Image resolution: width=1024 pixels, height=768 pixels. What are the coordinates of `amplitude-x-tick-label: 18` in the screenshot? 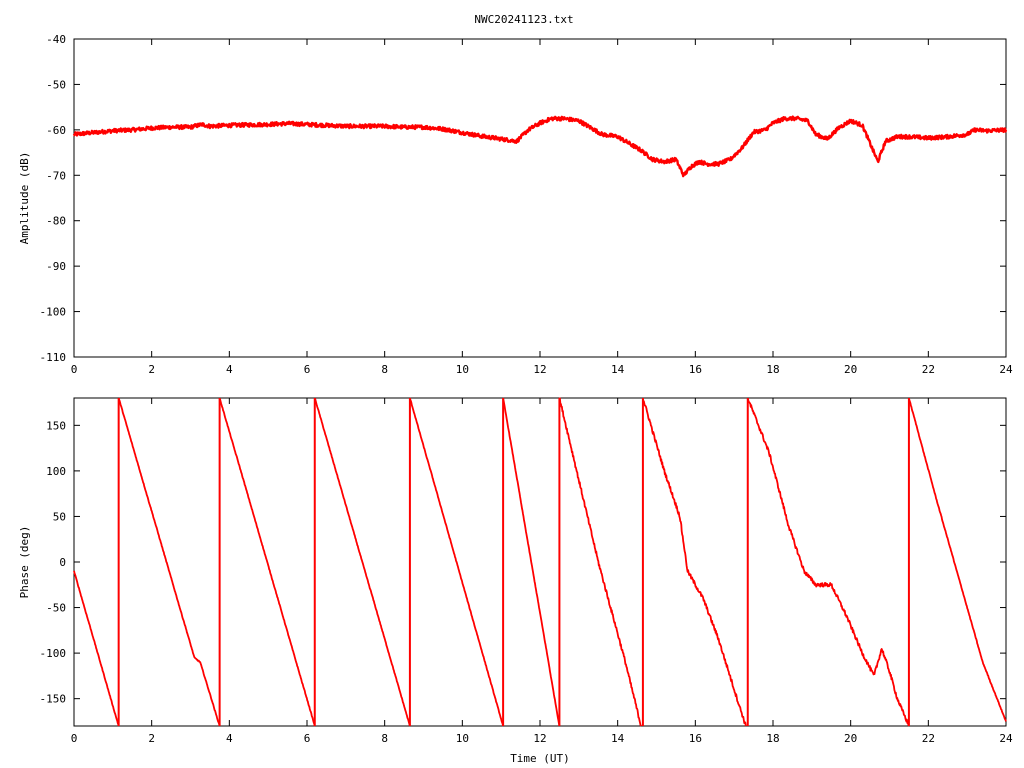 It's located at (772, 369).